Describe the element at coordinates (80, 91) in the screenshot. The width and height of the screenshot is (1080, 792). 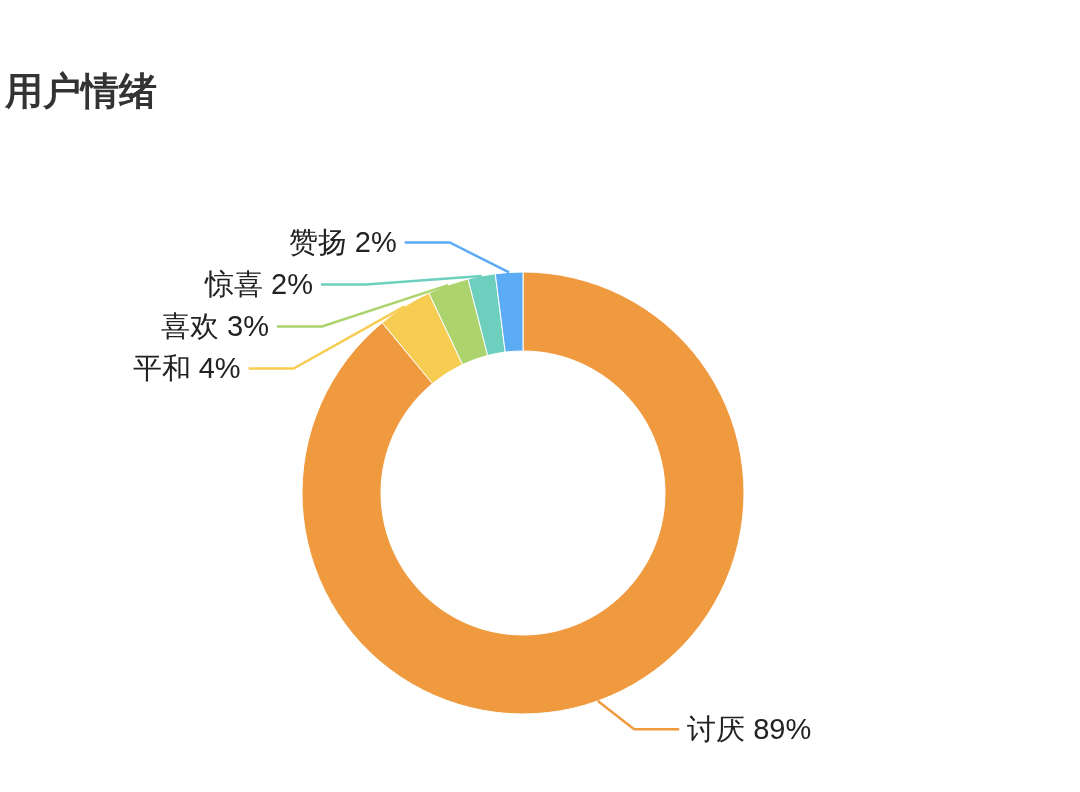
I see `chart-title: 用户情绪` at that location.